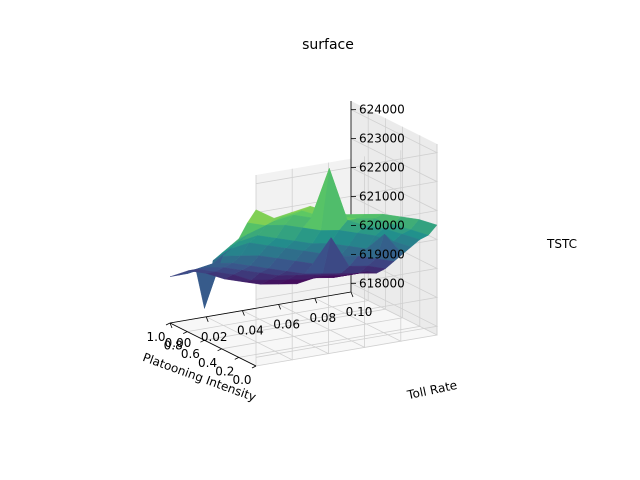 This screenshot has width=640, height=480. What do you see at coordinates (286, 324) in the screenshot?
I see `y-tick-label: 0.06` at bounding box center [286, 324].